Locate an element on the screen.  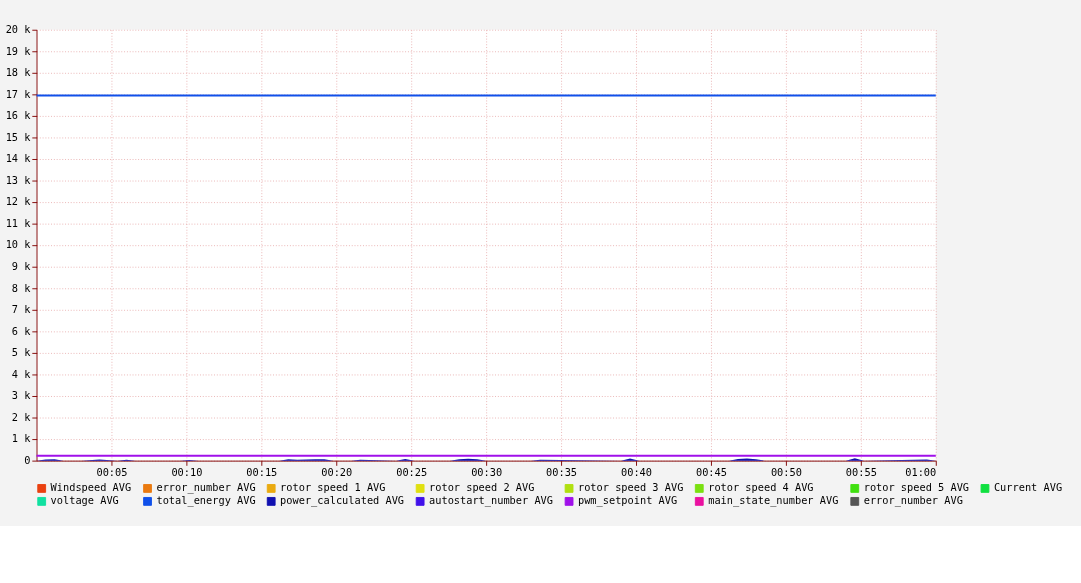
y-tick-label: 11 k is located at coordinates (18, 222).